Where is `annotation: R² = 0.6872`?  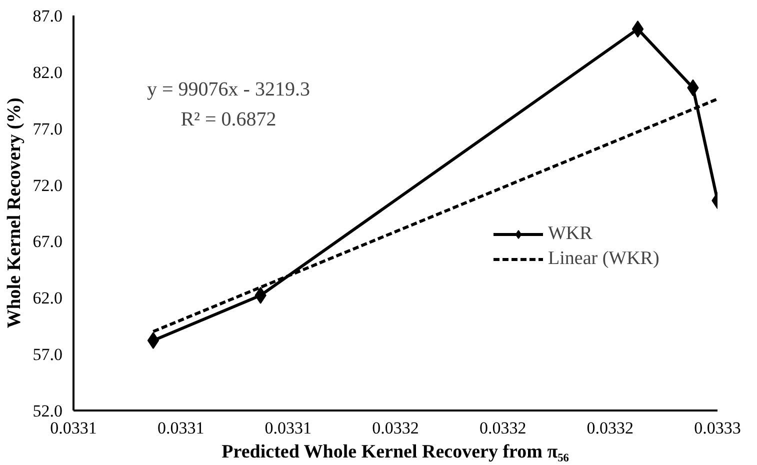
annotation: R² = 0.6872 is located at coordinates (228, 119).